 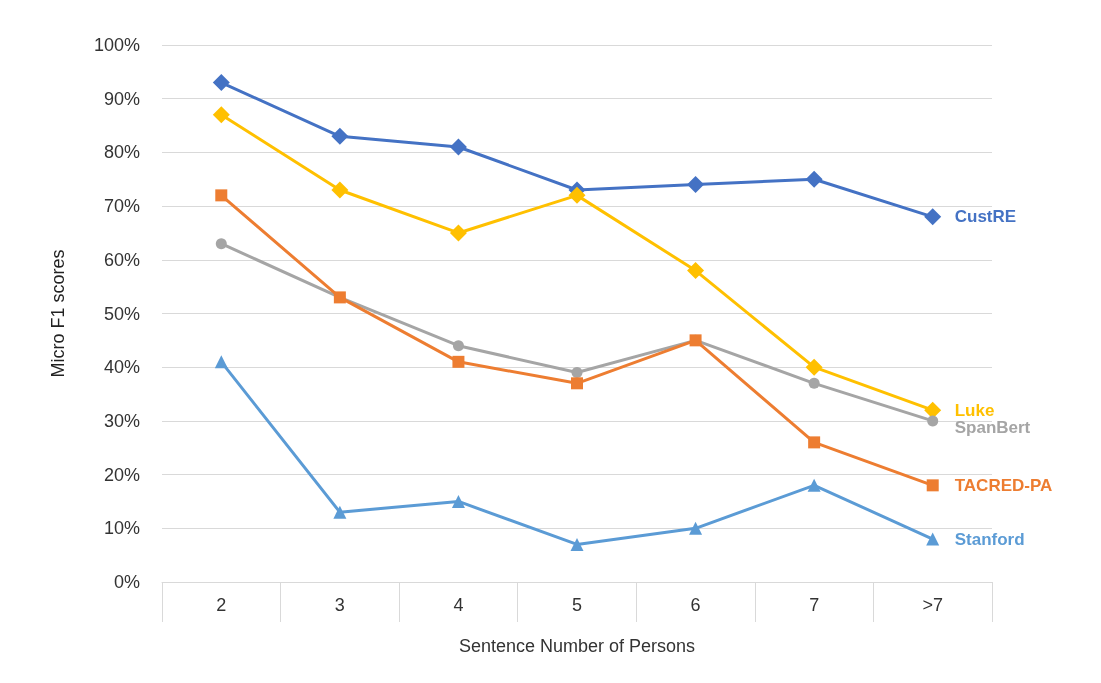 What do you see at coordinates (985, 217) in the screenshot?
I see `series-label: CustRE` at bounding box center [985, 217].